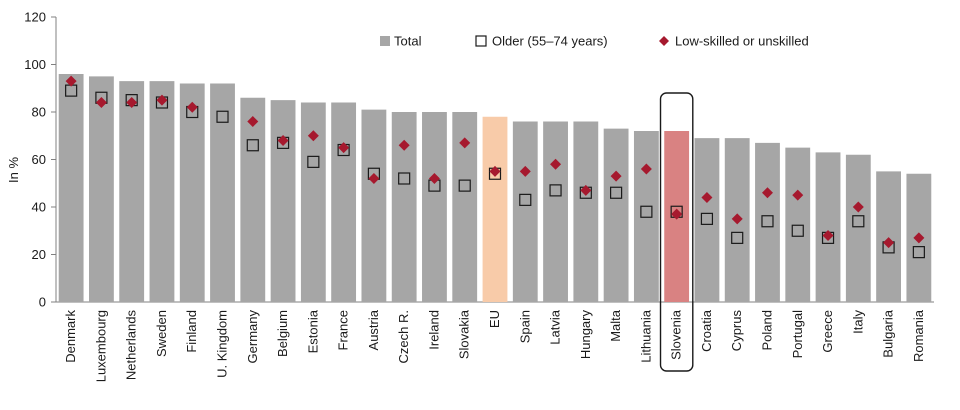  Describe the element at coordinates (615, 325) in the screenshot. I see `category-label: Malta` at that location.